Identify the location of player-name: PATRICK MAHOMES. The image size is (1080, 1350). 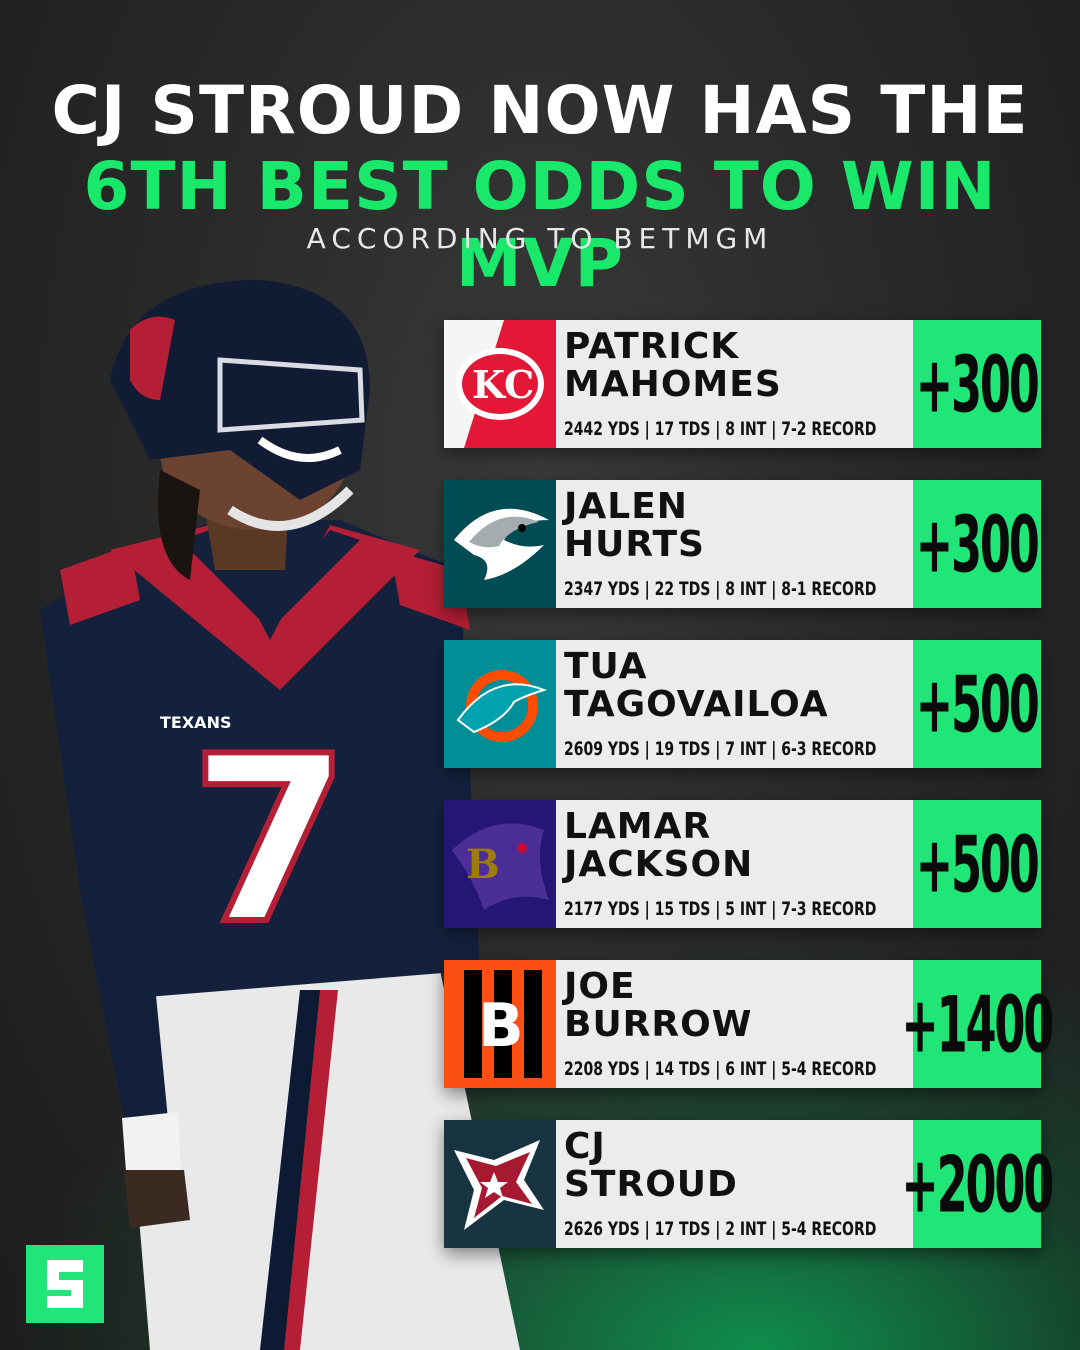
(673, 365).